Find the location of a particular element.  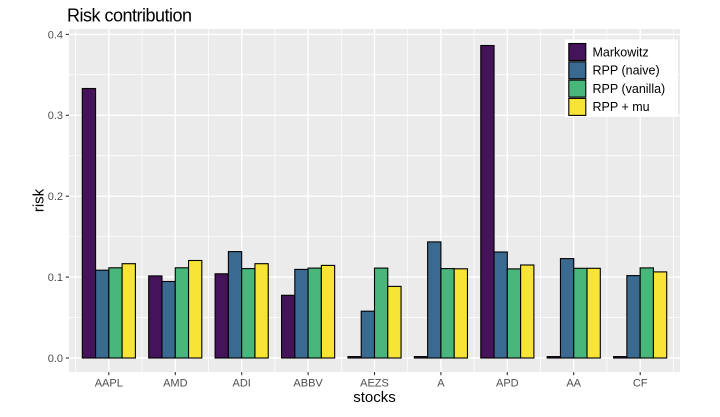

svg-text: A is located at coordinates (441, 384).